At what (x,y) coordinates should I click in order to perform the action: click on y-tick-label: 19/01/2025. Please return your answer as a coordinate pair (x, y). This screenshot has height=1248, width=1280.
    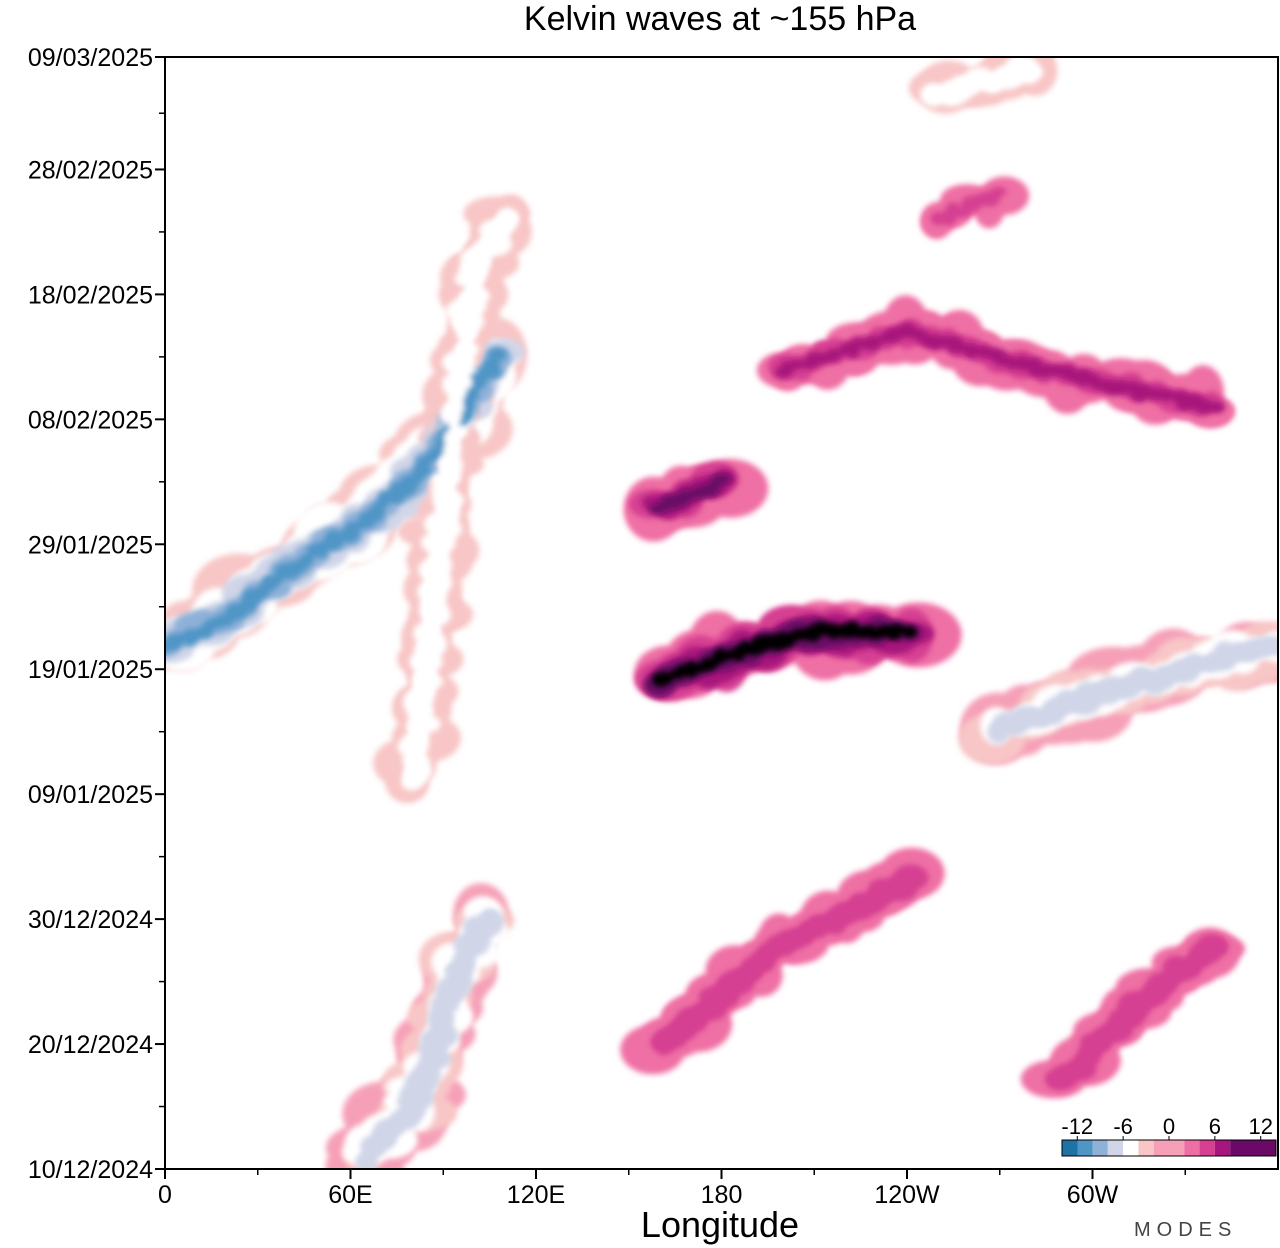
    Looking at the image, I should click on (90, 670).